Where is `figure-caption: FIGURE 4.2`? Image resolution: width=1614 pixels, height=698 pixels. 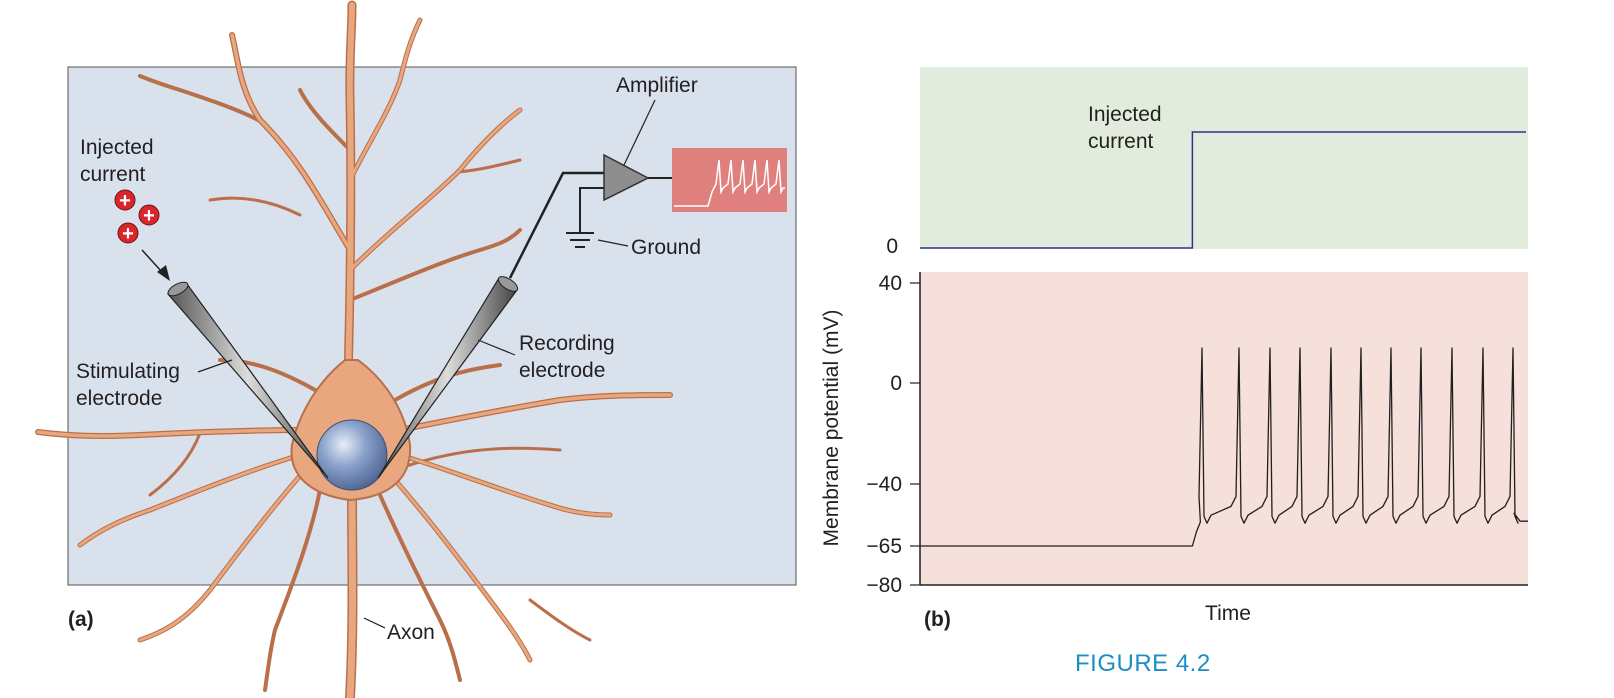
figure-caption: FIGURE 4.2 is located at coordinates (1143, 663).